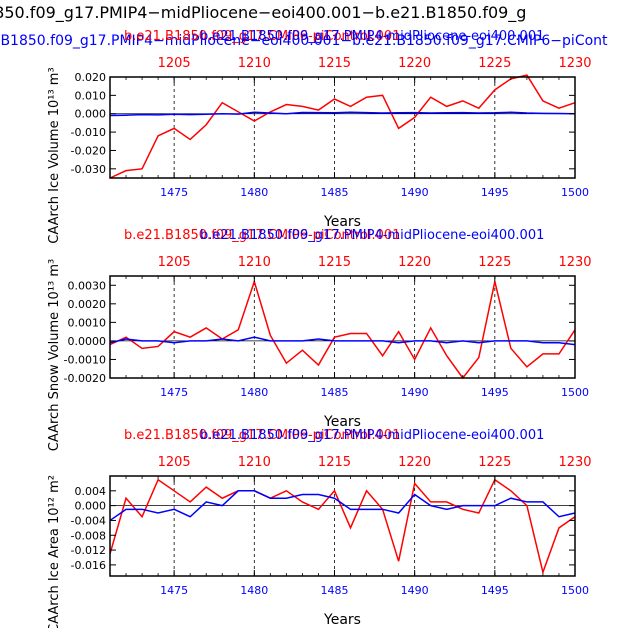  Describe the element at coordinates (88, 550) in the screenshot. I see `y-tick-label: -0.012` at that location.